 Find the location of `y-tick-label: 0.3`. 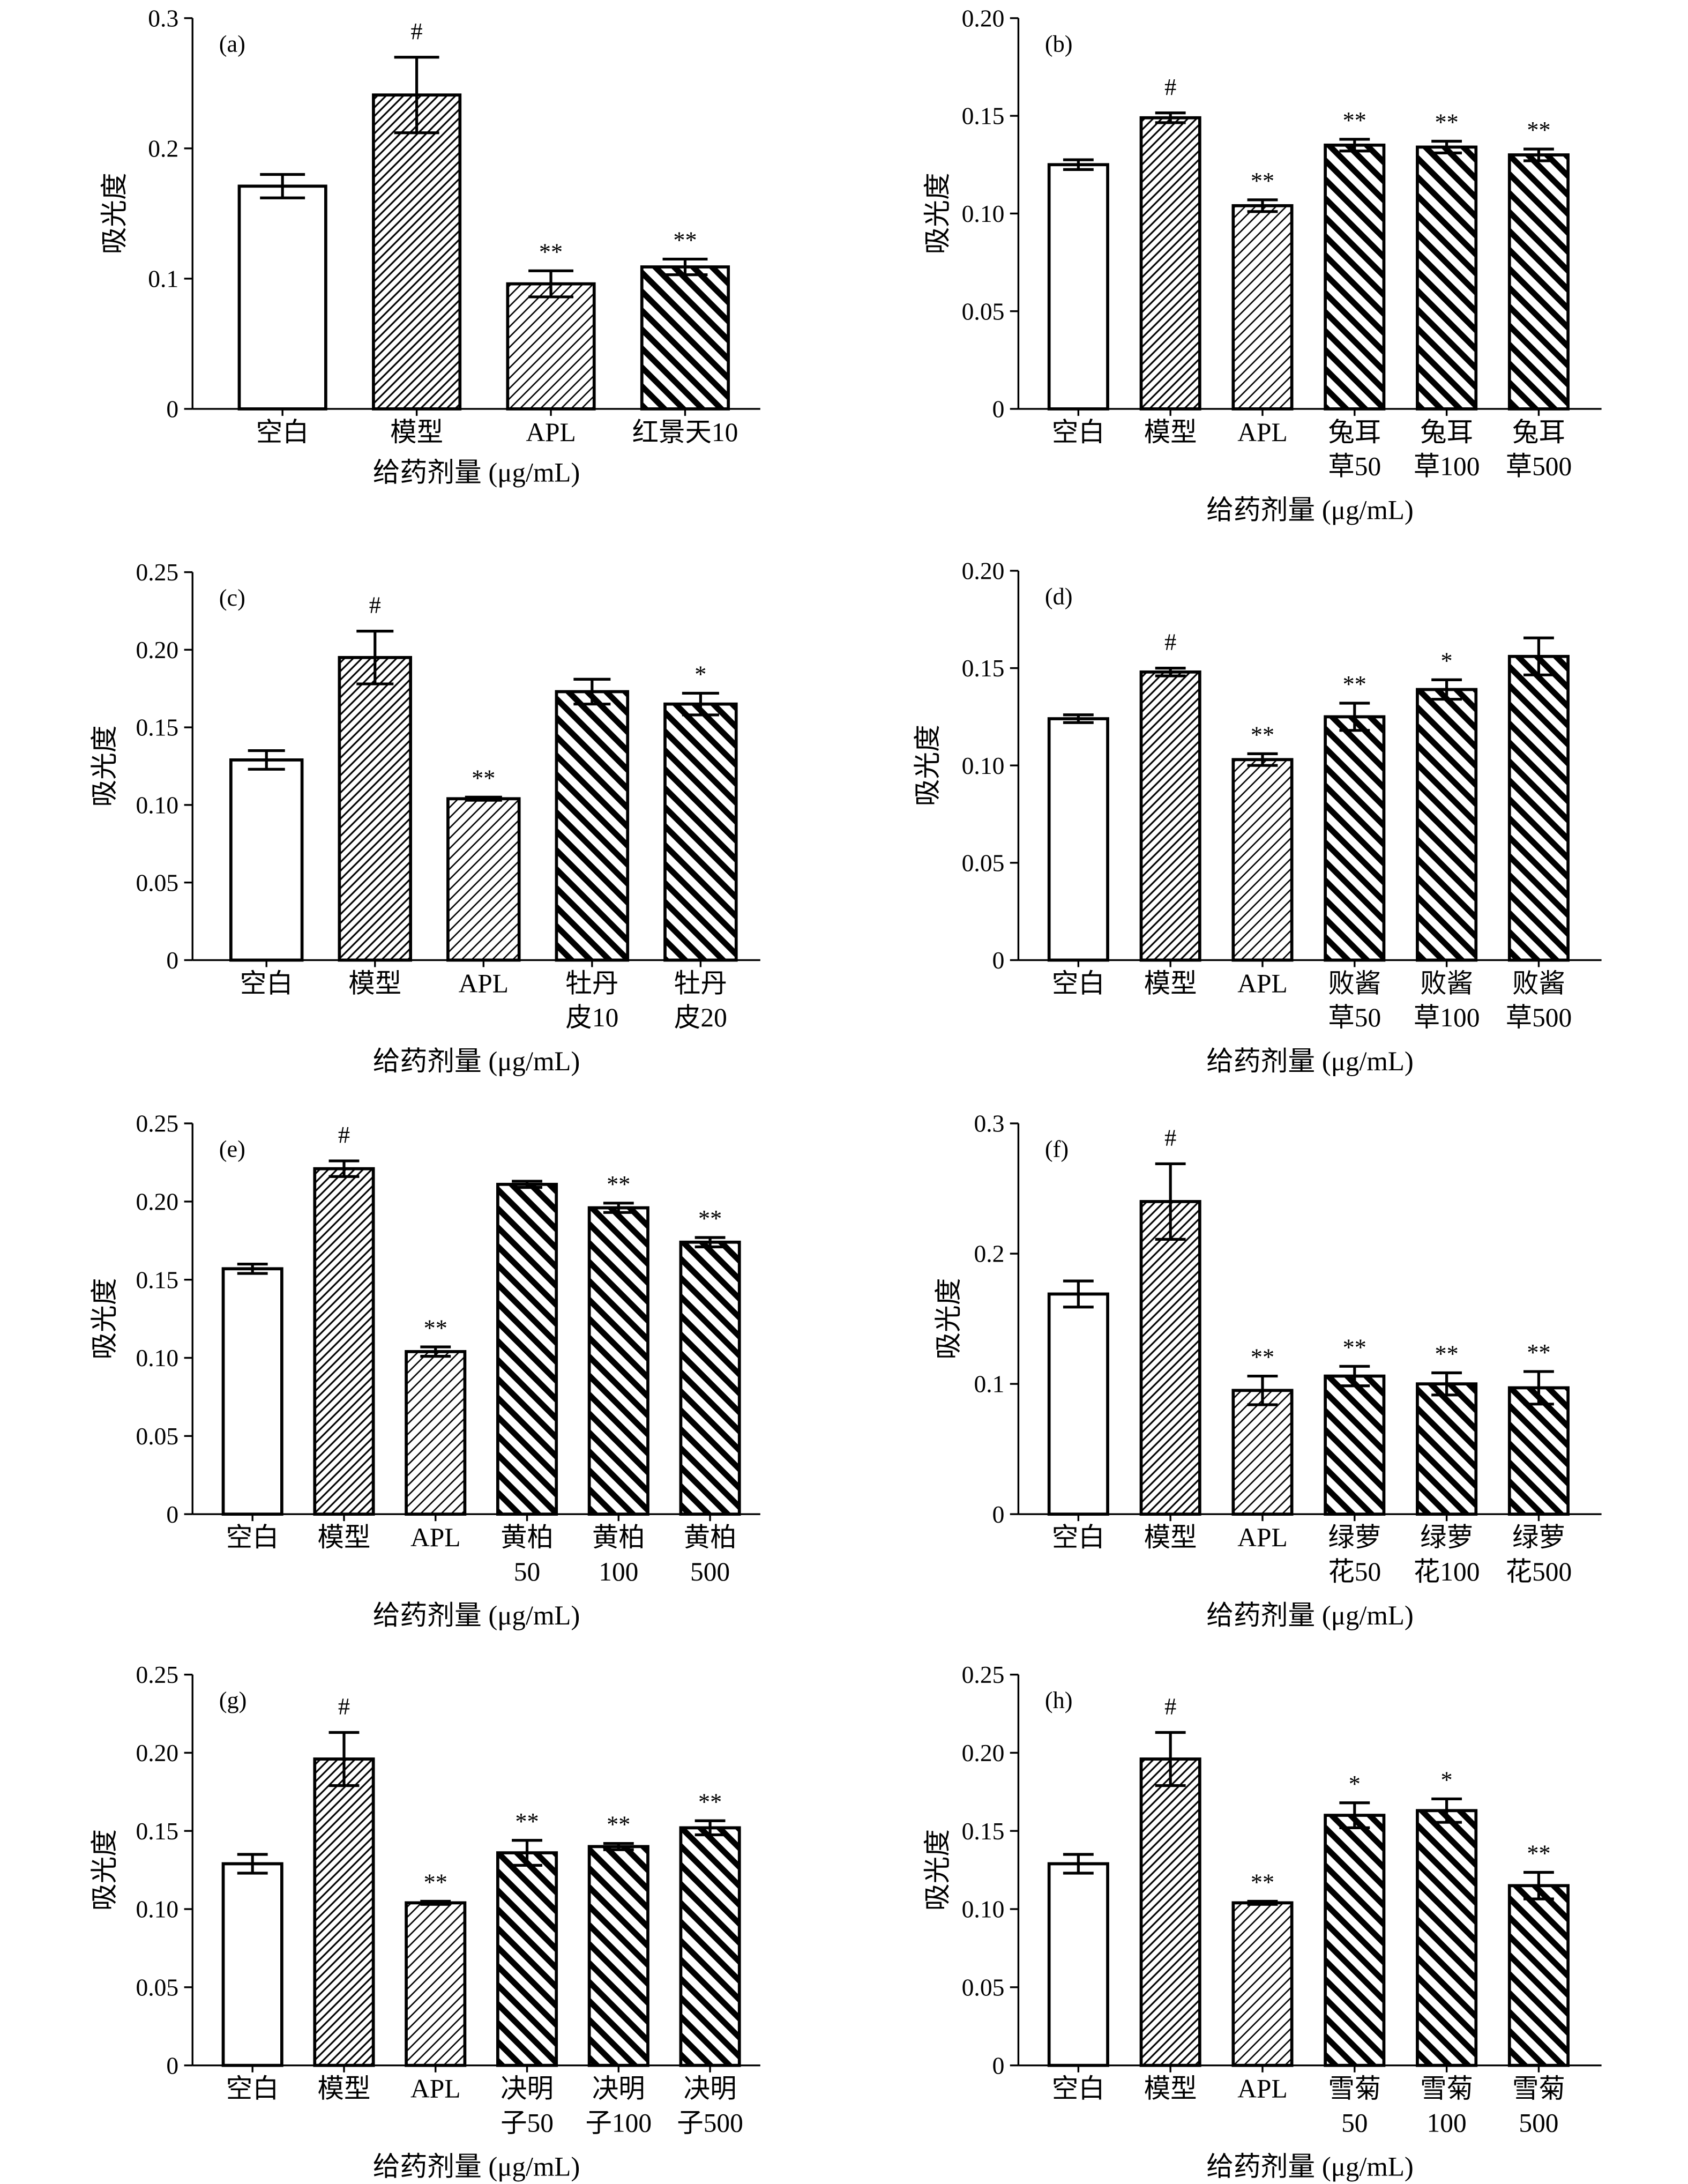

y-tick-label: 0.3 is located at coordinates (163, 18).